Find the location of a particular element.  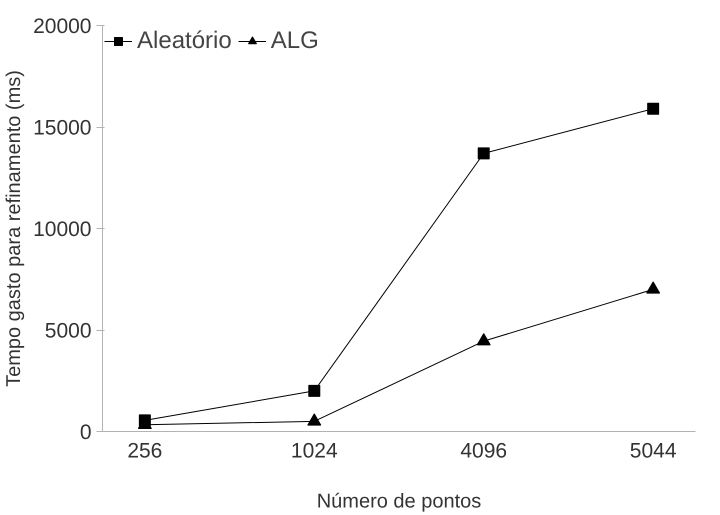

y-tick-label: 20000 is located at coordinates (62, 26).